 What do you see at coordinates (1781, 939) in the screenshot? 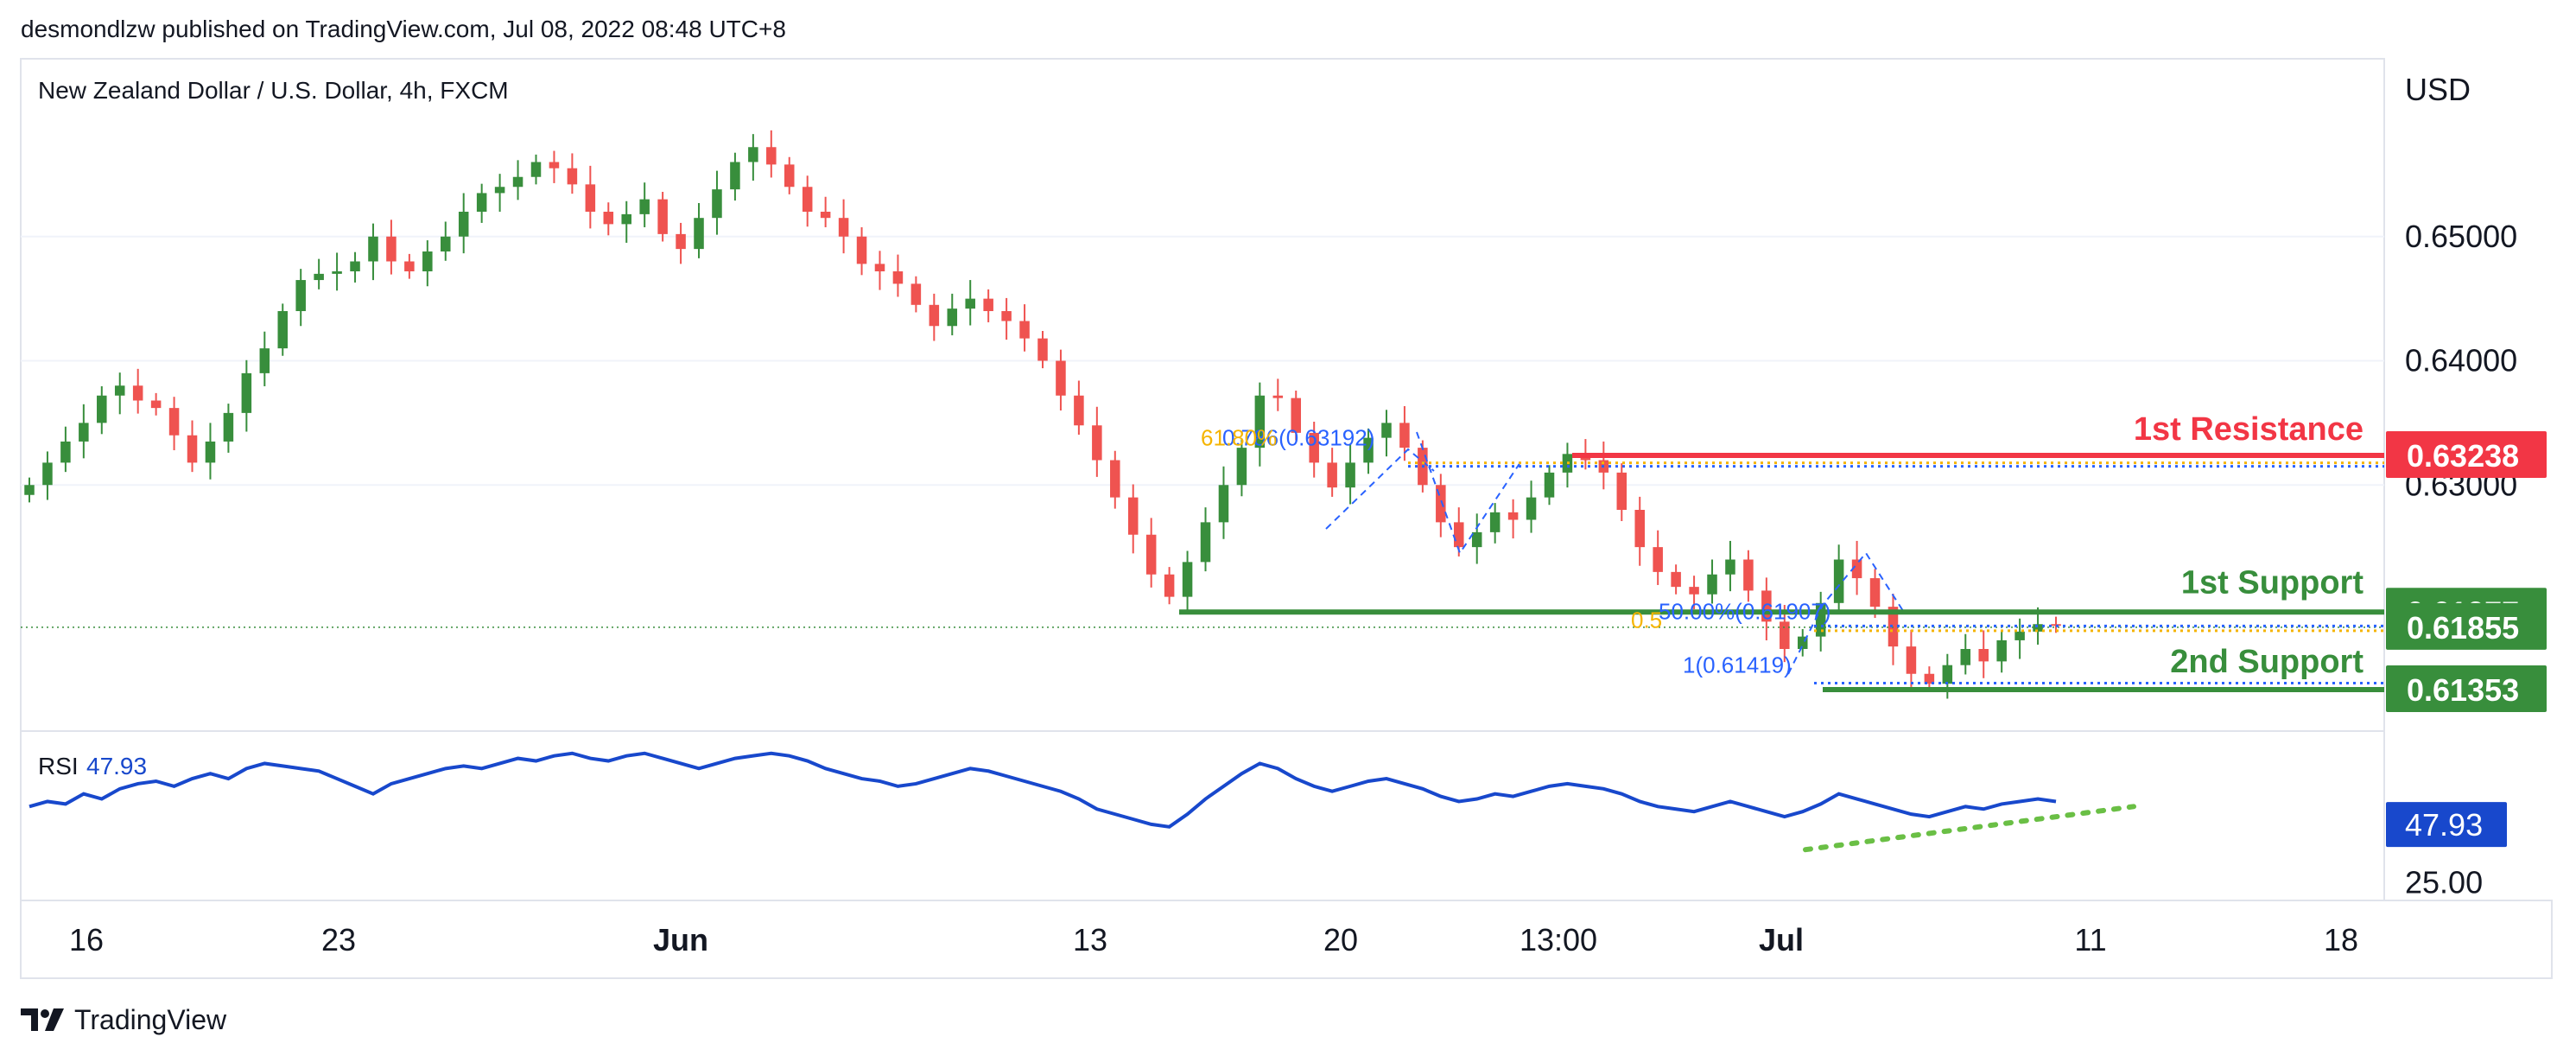
I see `time-tick-label: Jul` at bounding box center [1781, 939].